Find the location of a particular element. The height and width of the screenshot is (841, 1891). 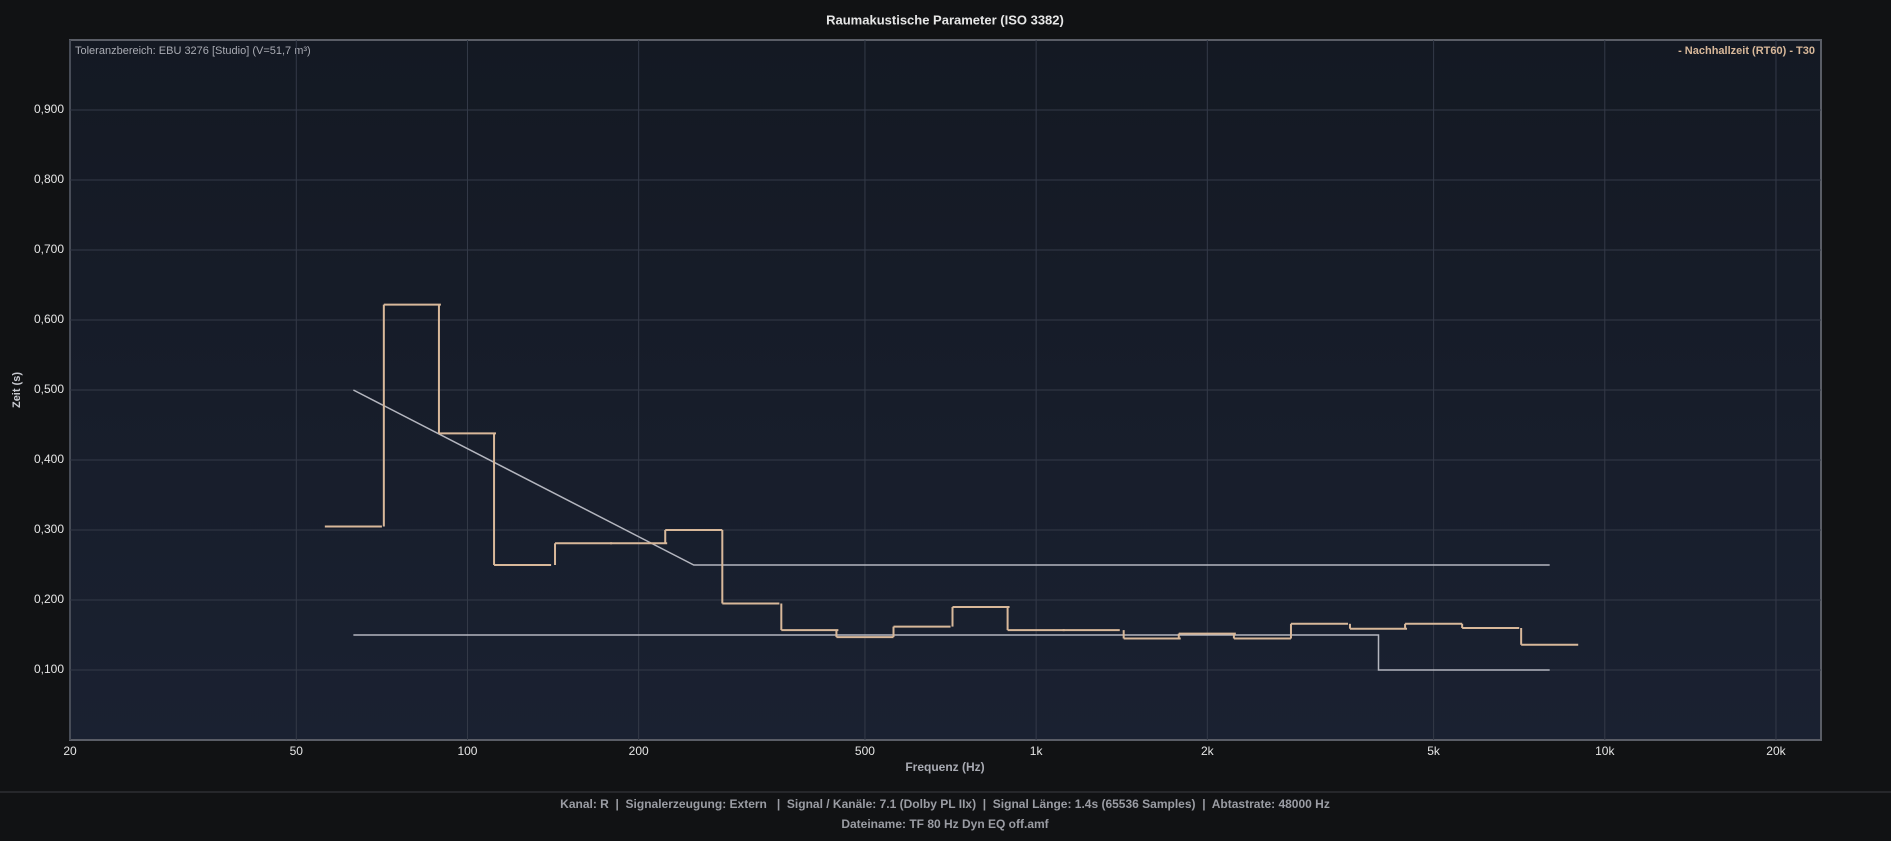

y-tick-label: 0,700 is located at coordinates (49, 249).